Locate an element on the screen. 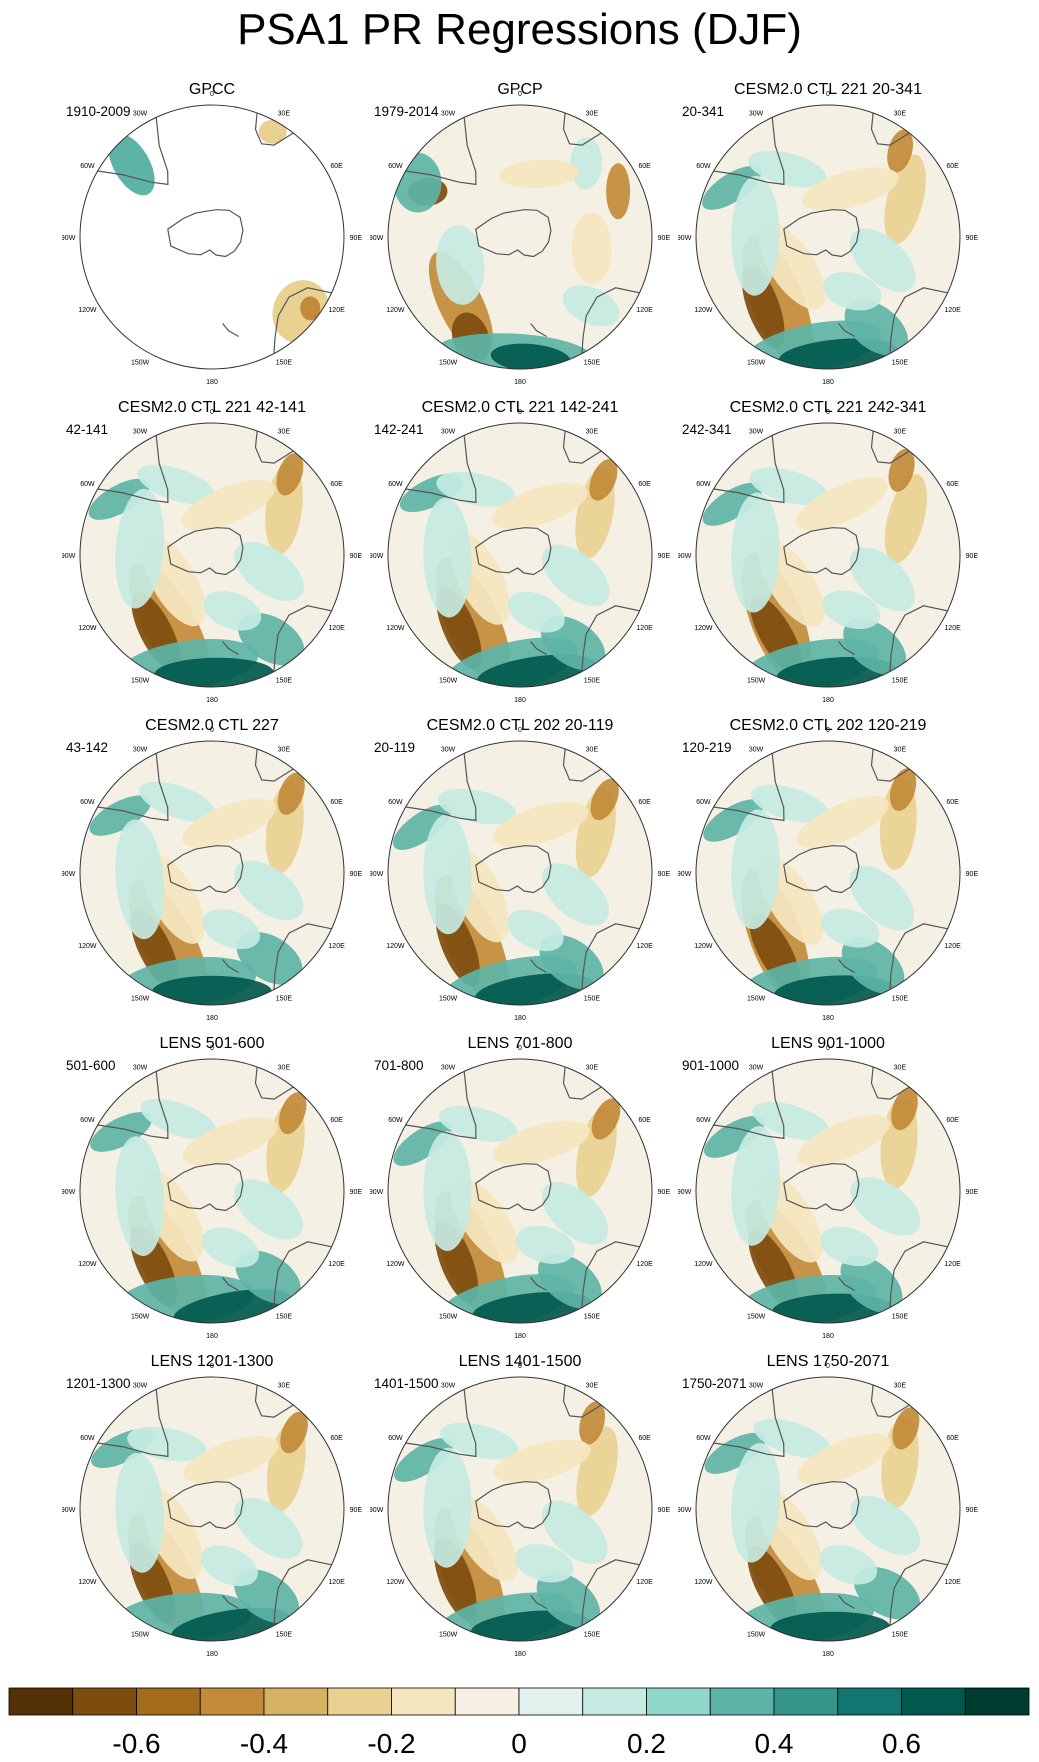 The height and width of the screenshot is (1762, 1039). panel-period: 501-600 is located at coordinates (91, 1065).